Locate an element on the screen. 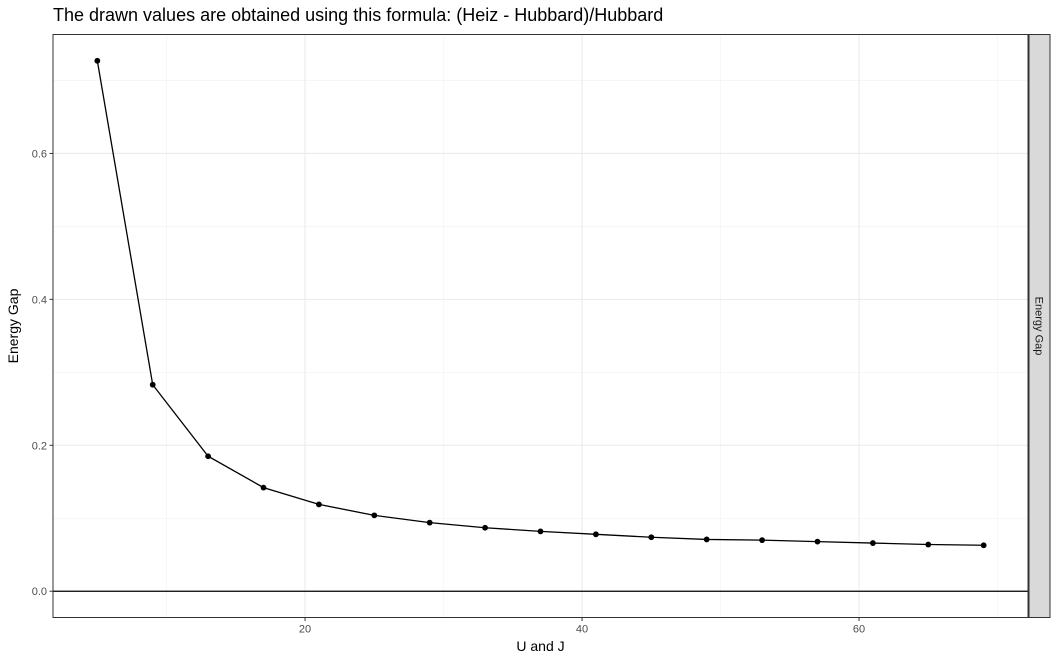 The image size is (1059, 658). y-axis-ticks: 0.0 0.2 0.4 0.6 is located at coordinates (42, 373).